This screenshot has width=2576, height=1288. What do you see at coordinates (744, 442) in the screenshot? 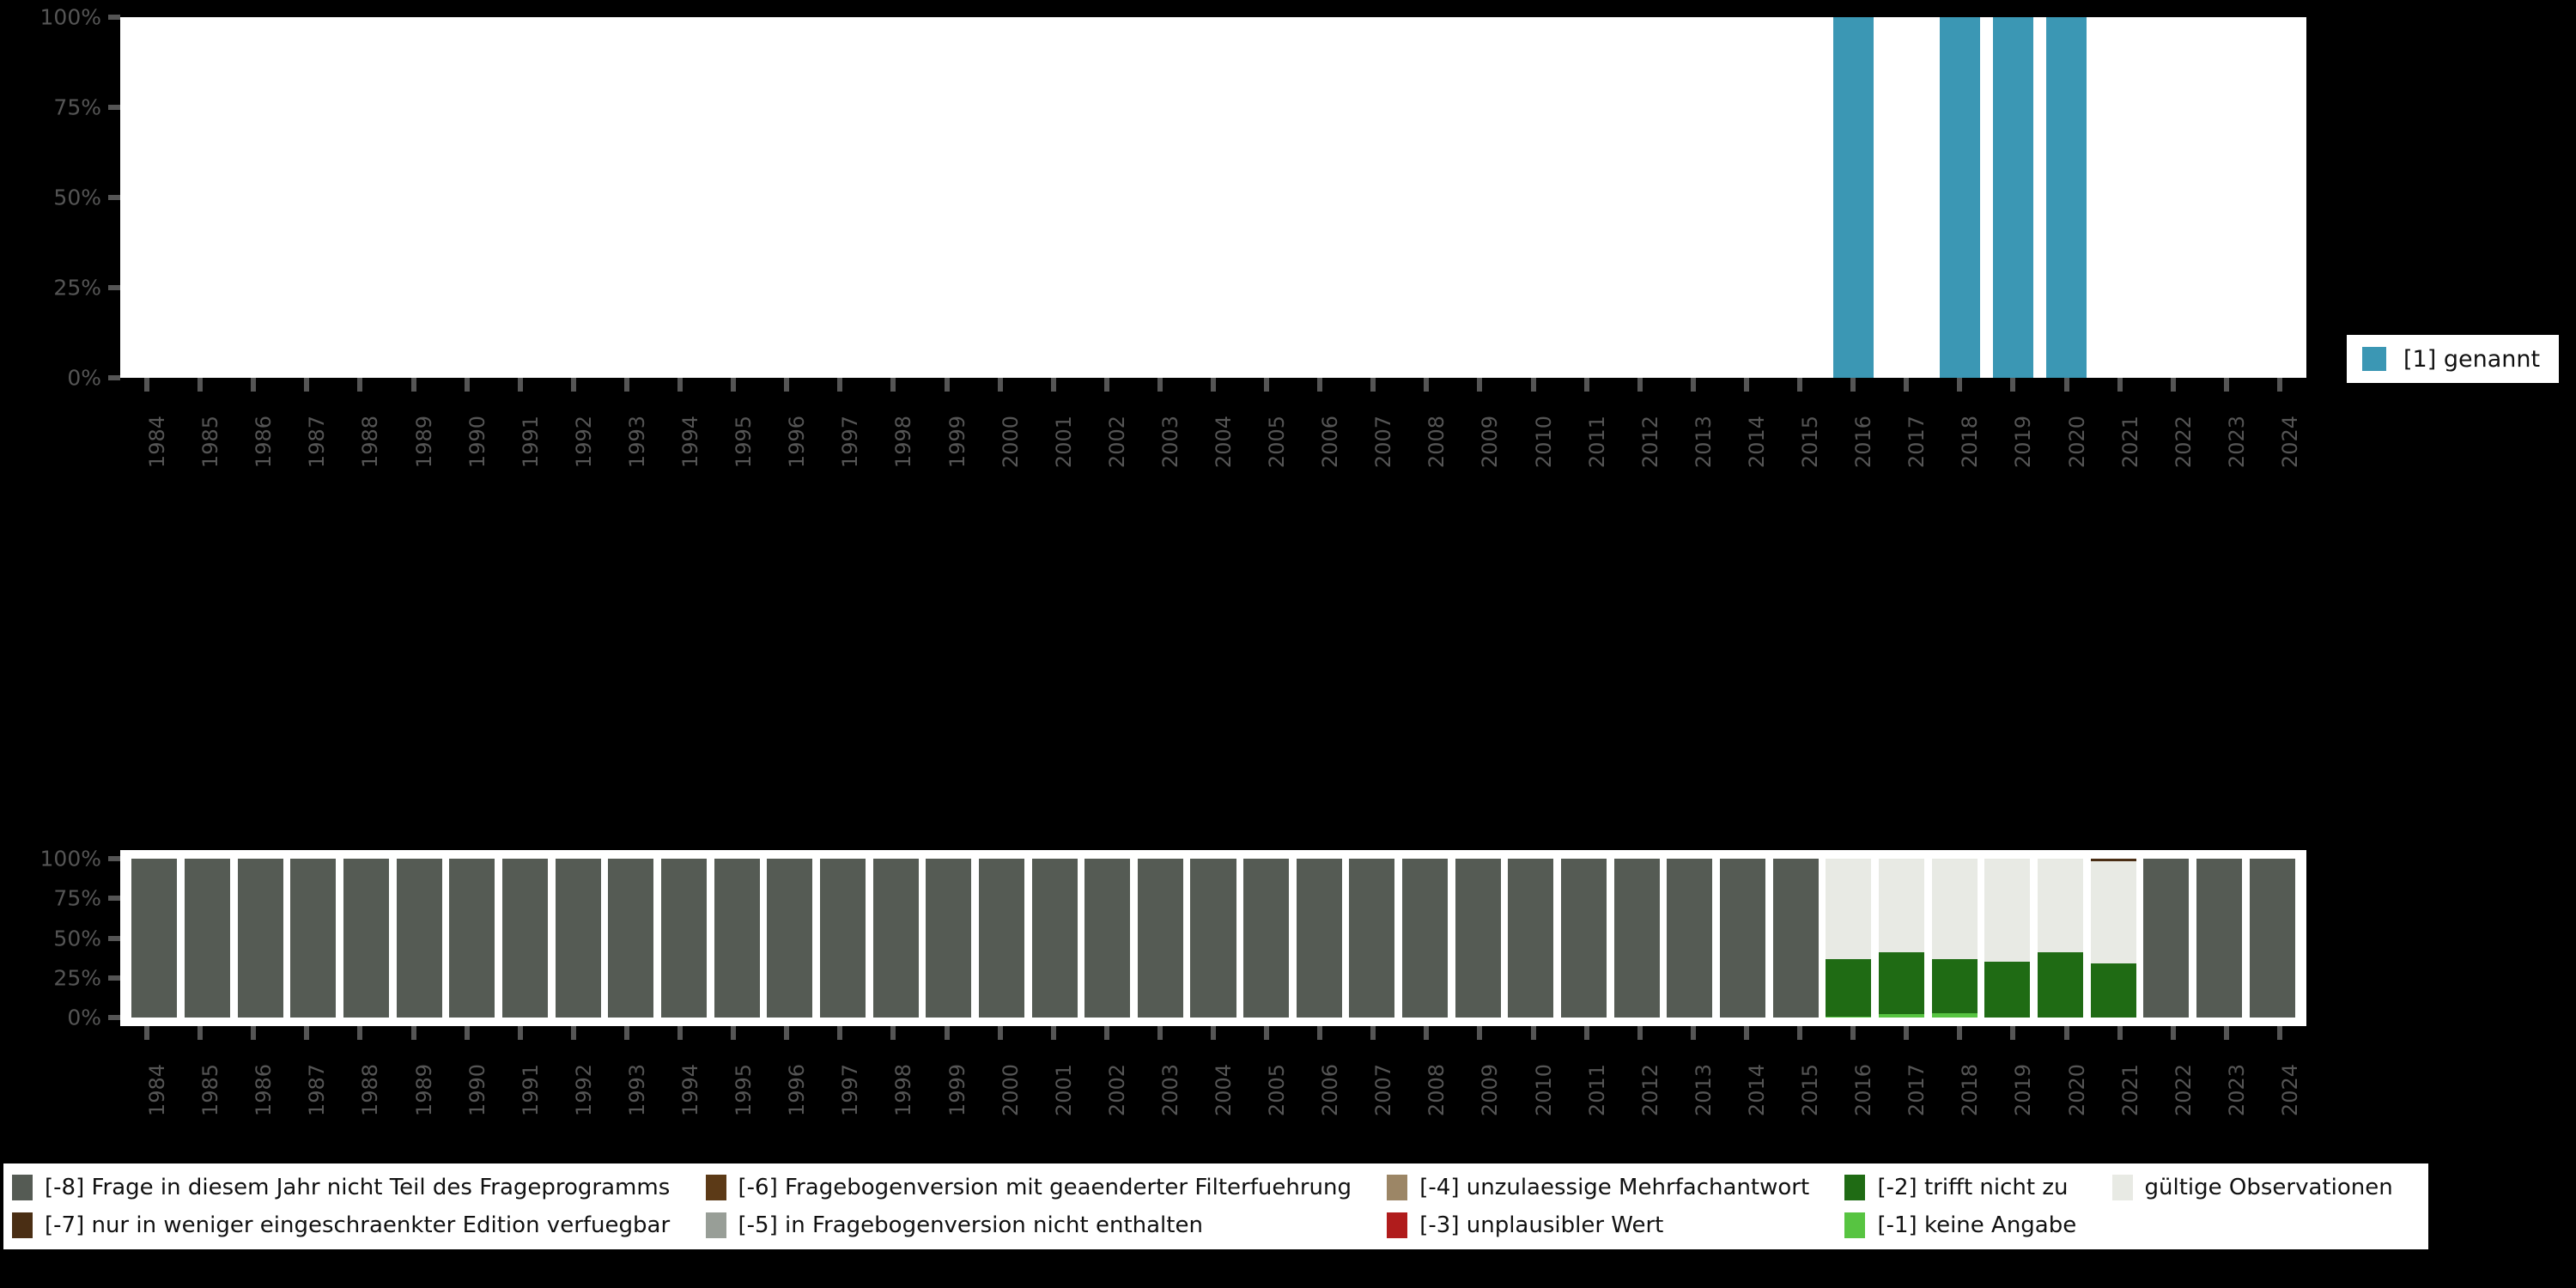
I see `main-x-label: 1995` at bounding box center [744, 442].